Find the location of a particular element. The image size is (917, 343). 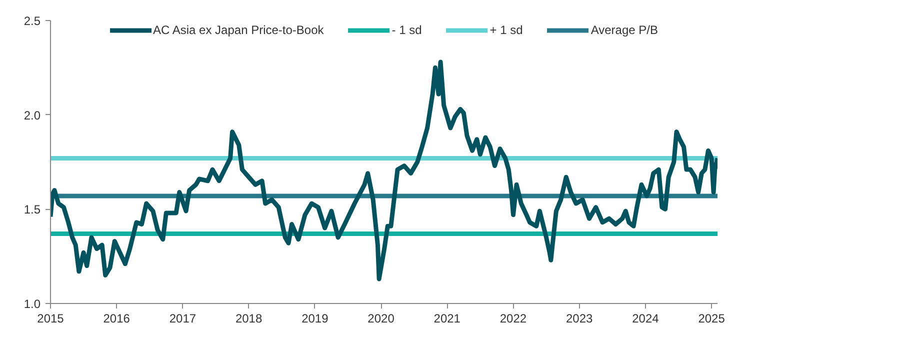

x-tick-label: 2015 is located at coordinates (50, 319).